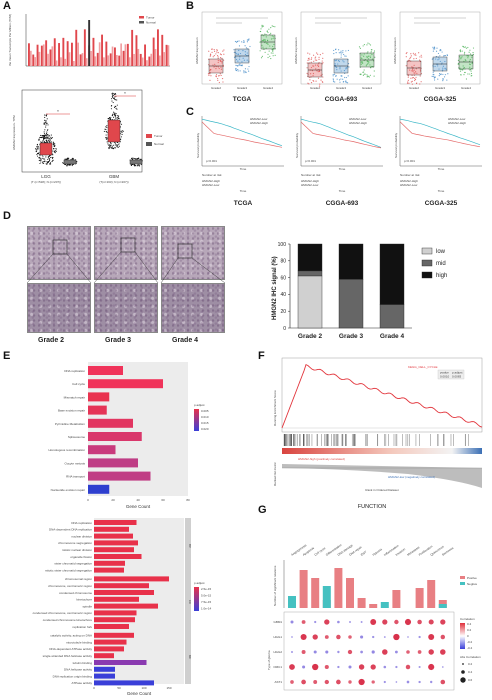 This screenshot has width=492, height=700. Describe the element at coordinates (198, 145) in the screenshot. I see `km-ylabel: Survival probability` at that location.